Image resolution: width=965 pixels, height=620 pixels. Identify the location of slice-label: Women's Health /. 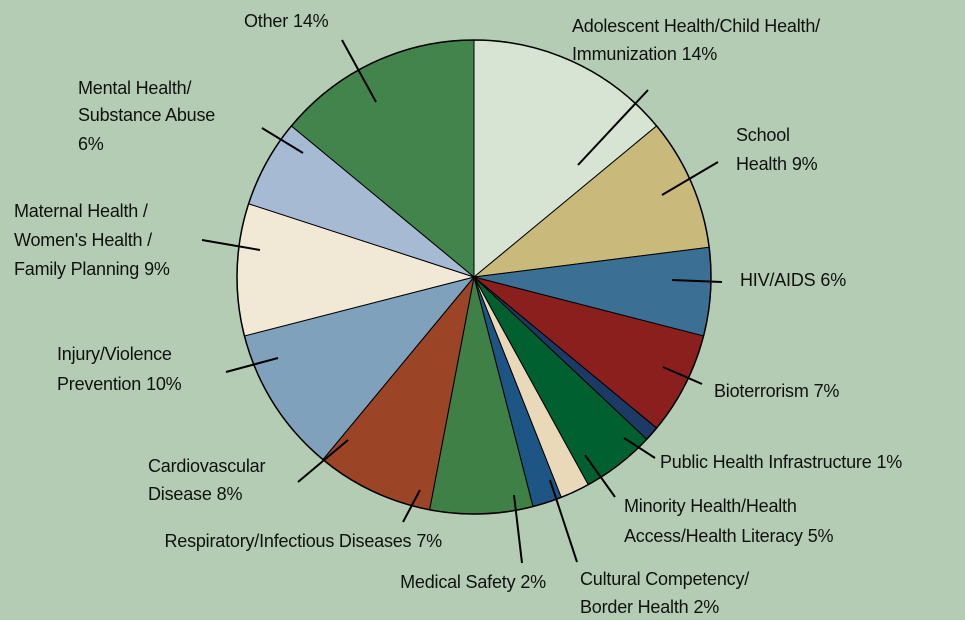
(83, 240).